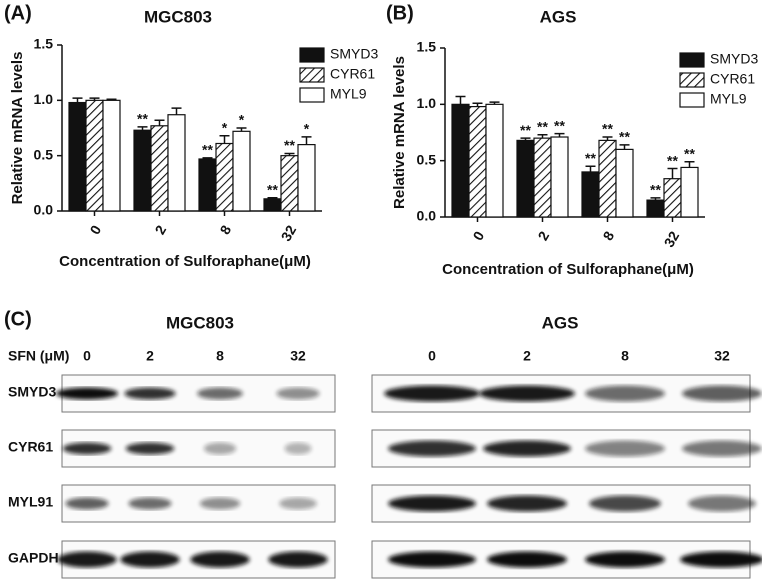 Image resolution: width=762 pixels, height=581 pixels. I want to click on lane-label: 32, so click(298, 356).